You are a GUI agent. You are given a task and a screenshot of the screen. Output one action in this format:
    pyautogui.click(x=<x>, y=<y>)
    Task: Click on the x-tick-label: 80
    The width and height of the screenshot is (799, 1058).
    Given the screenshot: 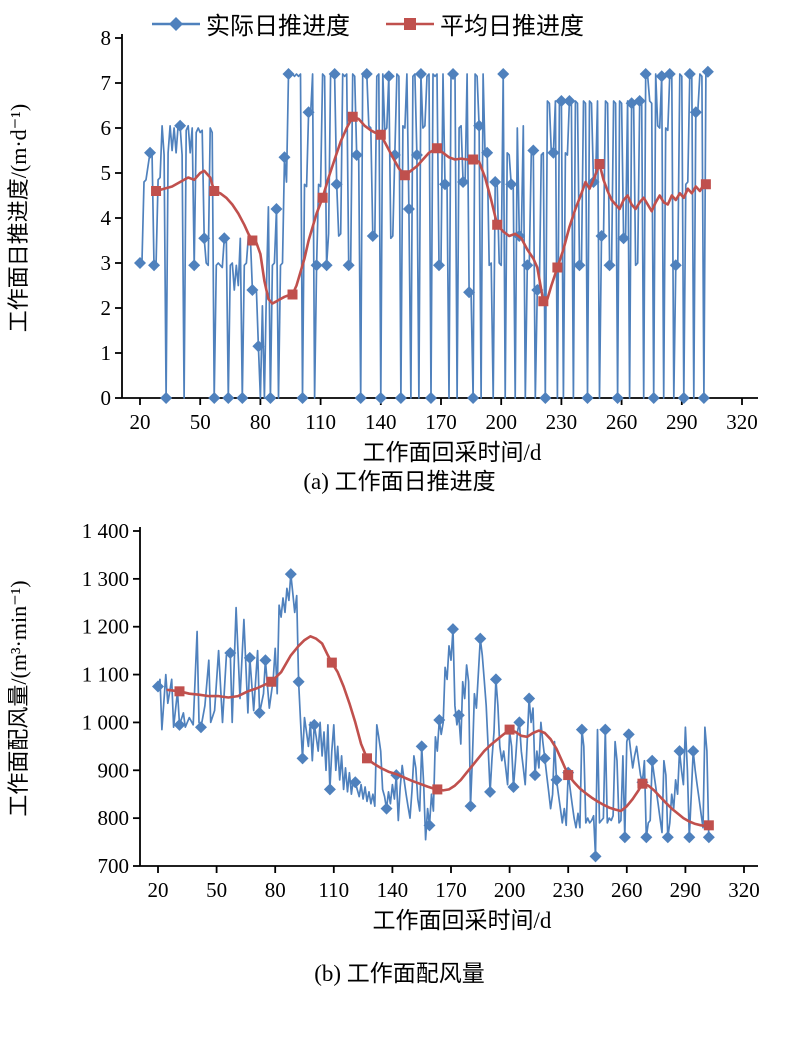 What is the action you would take?
    pyautogui.click(x=260, y=422)
    